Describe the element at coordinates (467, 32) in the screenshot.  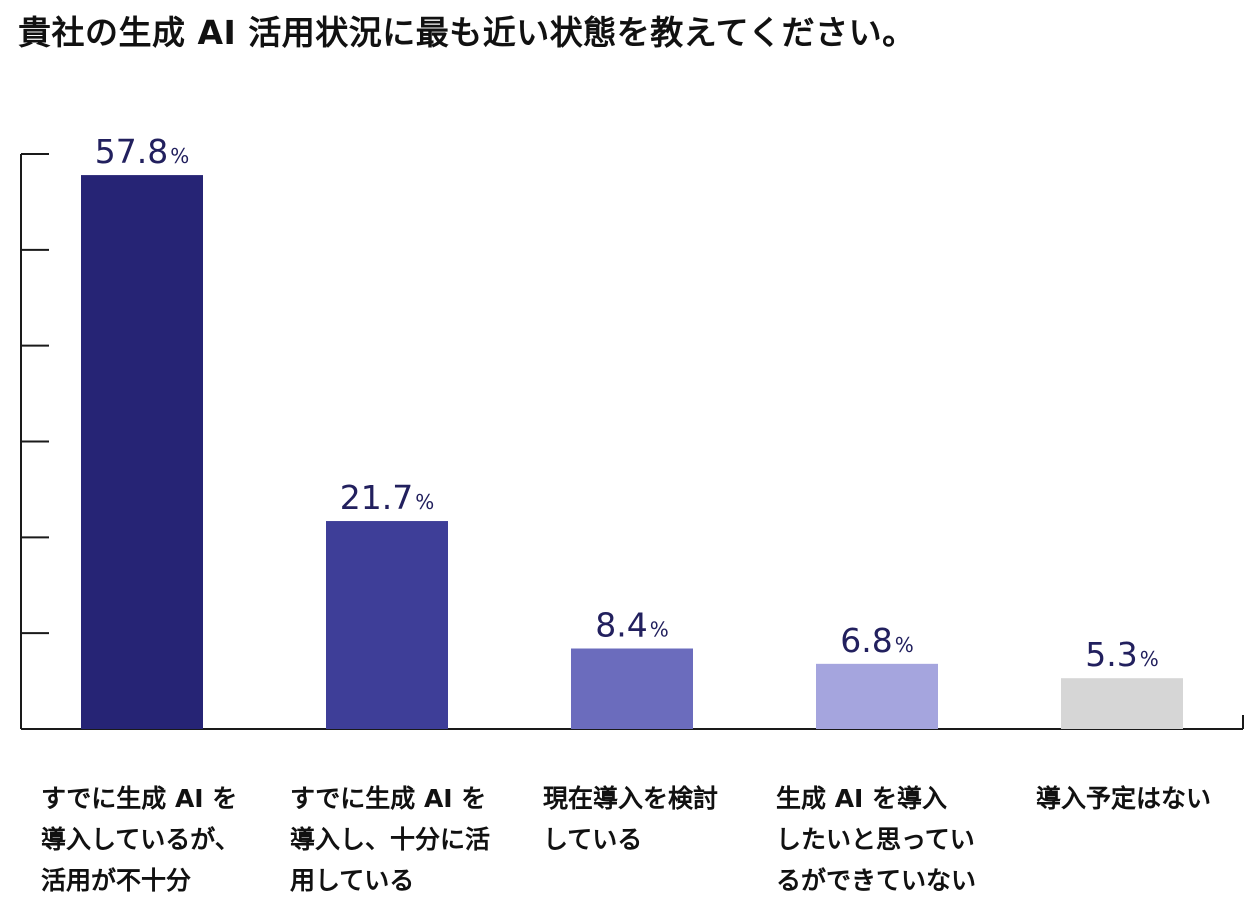
I see `chart-title: 貴社の生成 AI 活用状況に最も近い状態を教えてください。` at that location.